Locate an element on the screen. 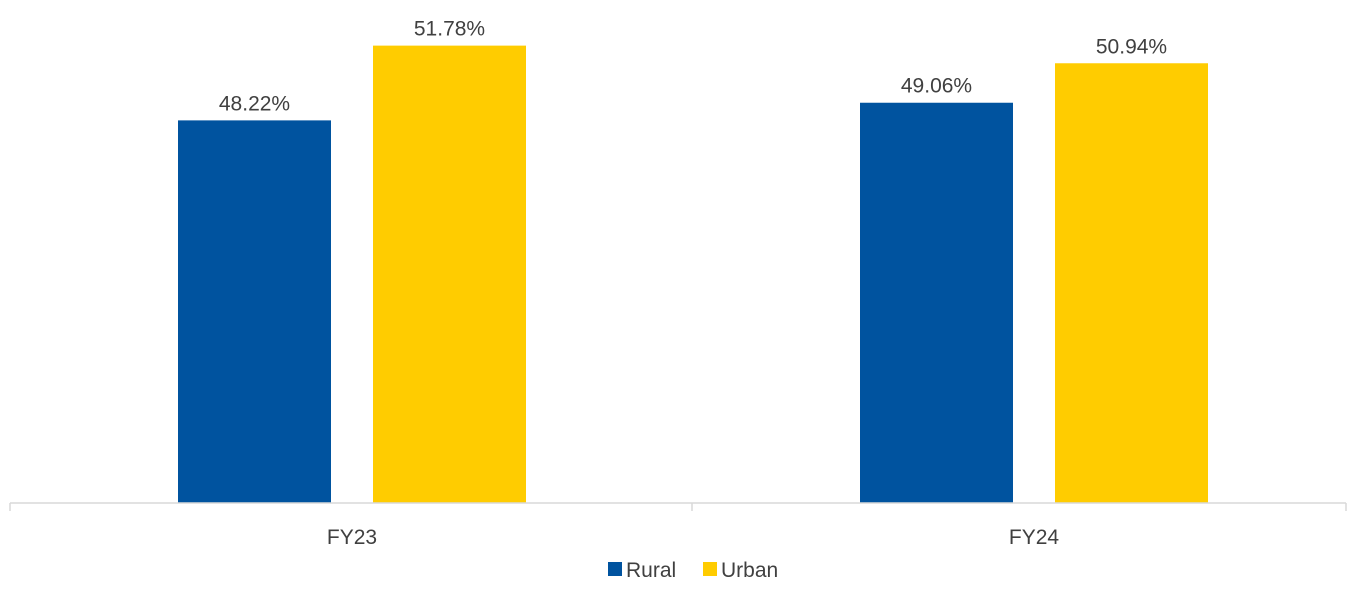 This screenshot has height=589, width=1356. legend-label-urban: Urban is located at coordinates (749, 570).